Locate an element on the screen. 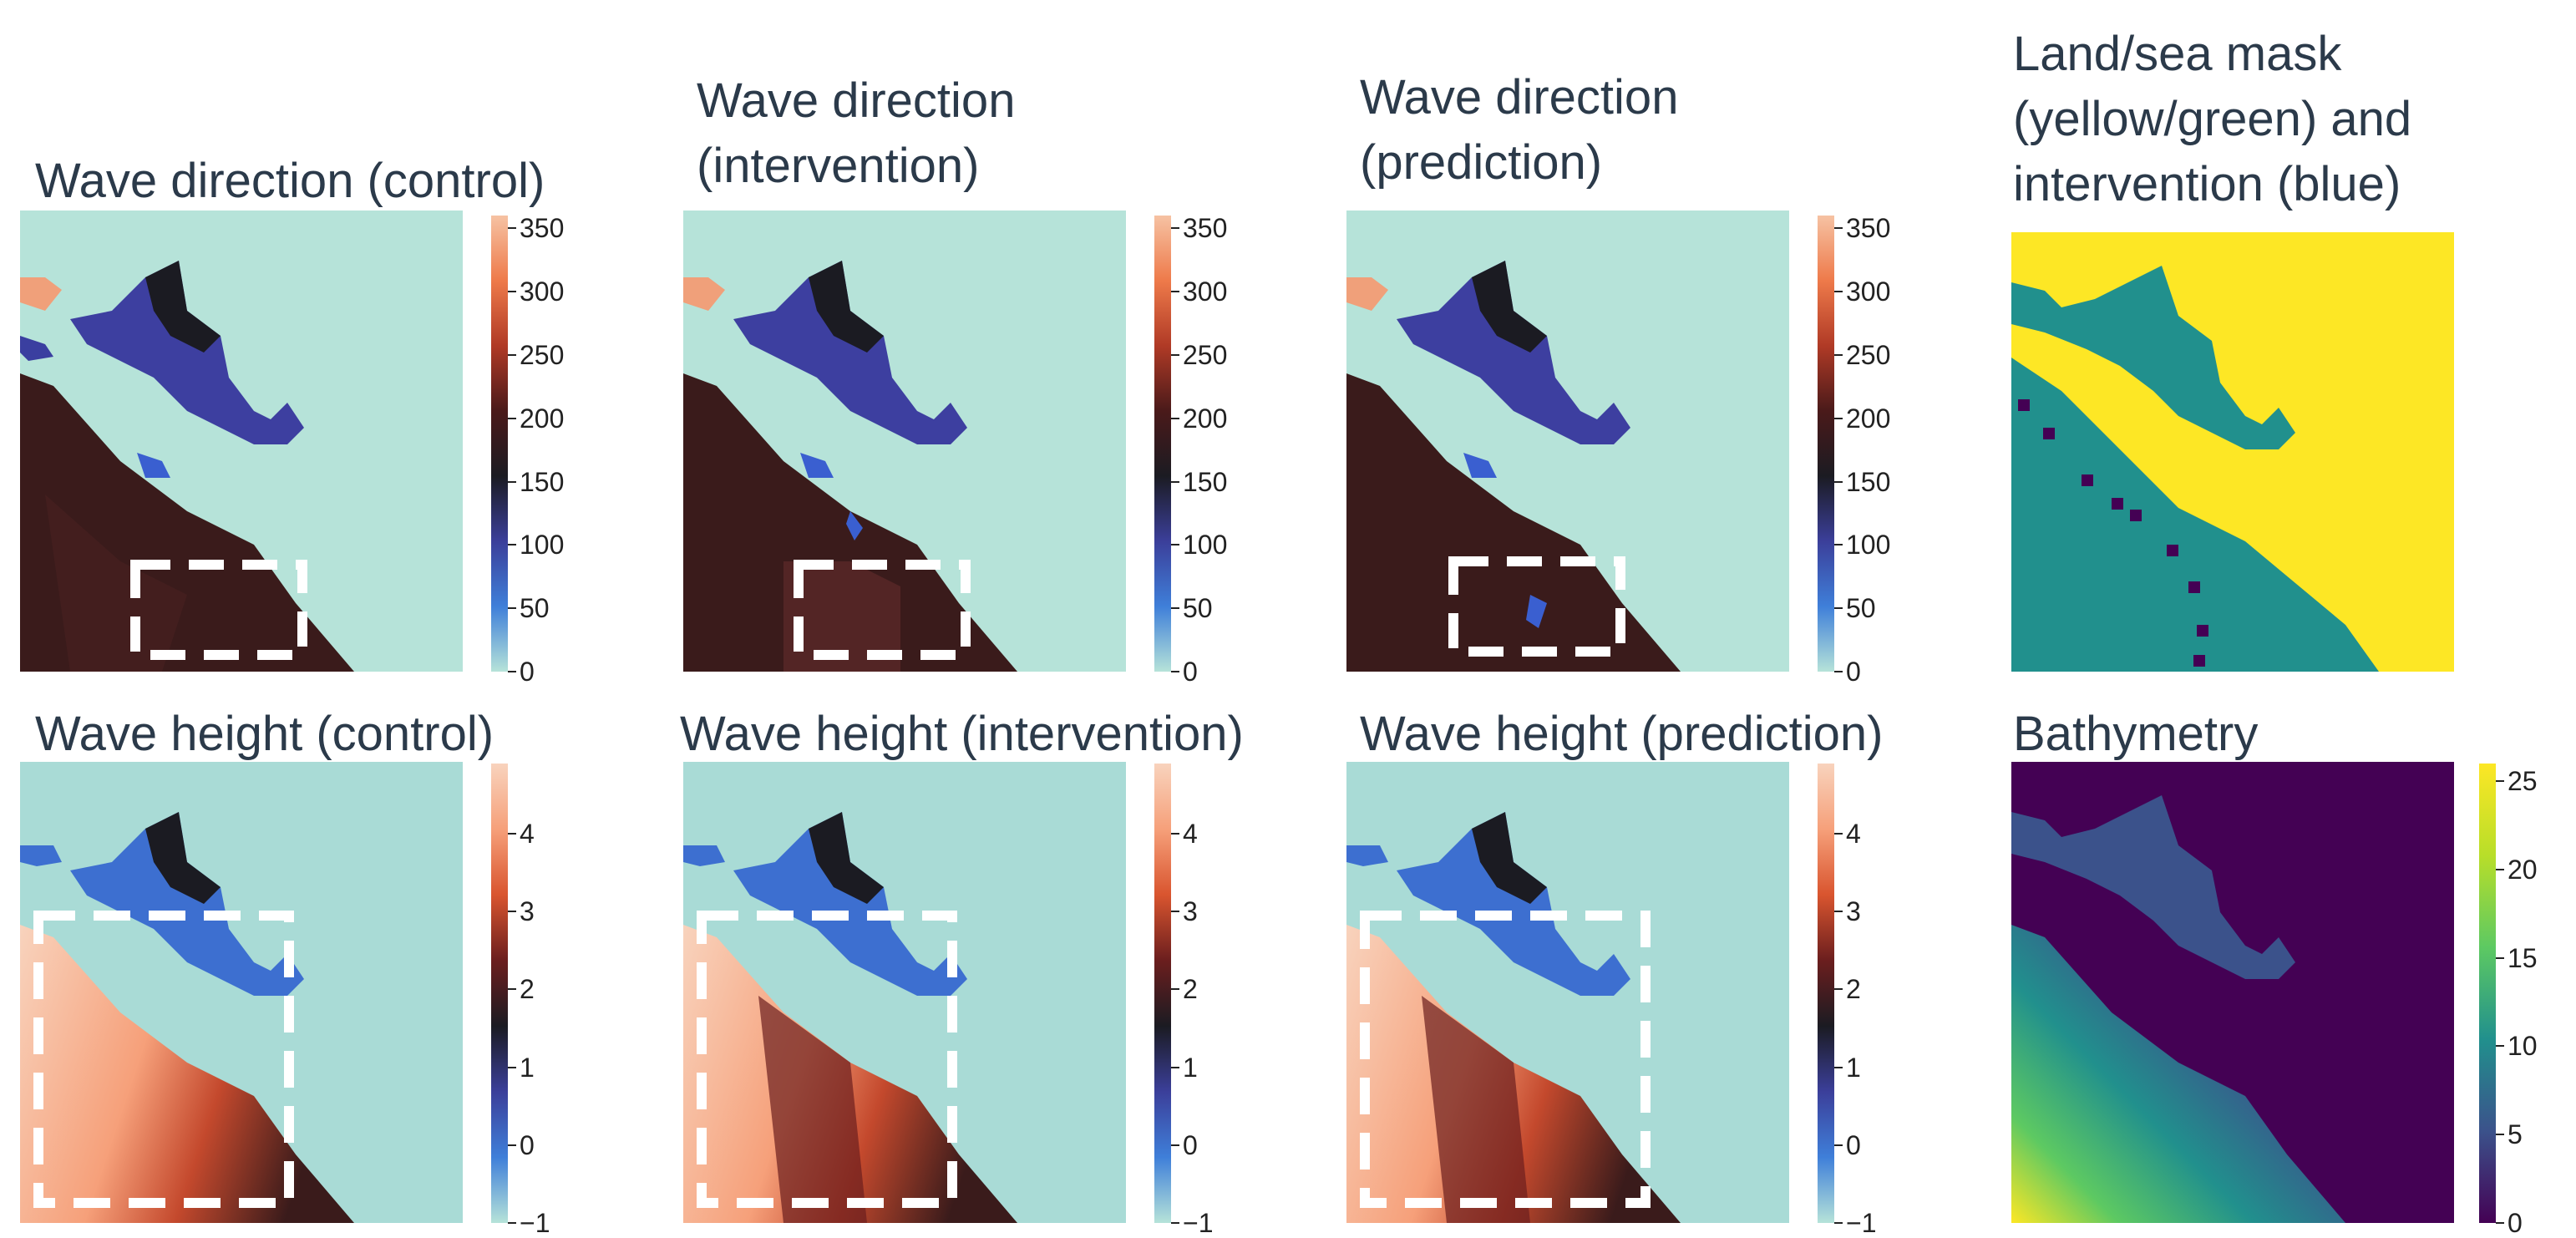  heatmap-dir-intervention is located at coordinates (904, 441).